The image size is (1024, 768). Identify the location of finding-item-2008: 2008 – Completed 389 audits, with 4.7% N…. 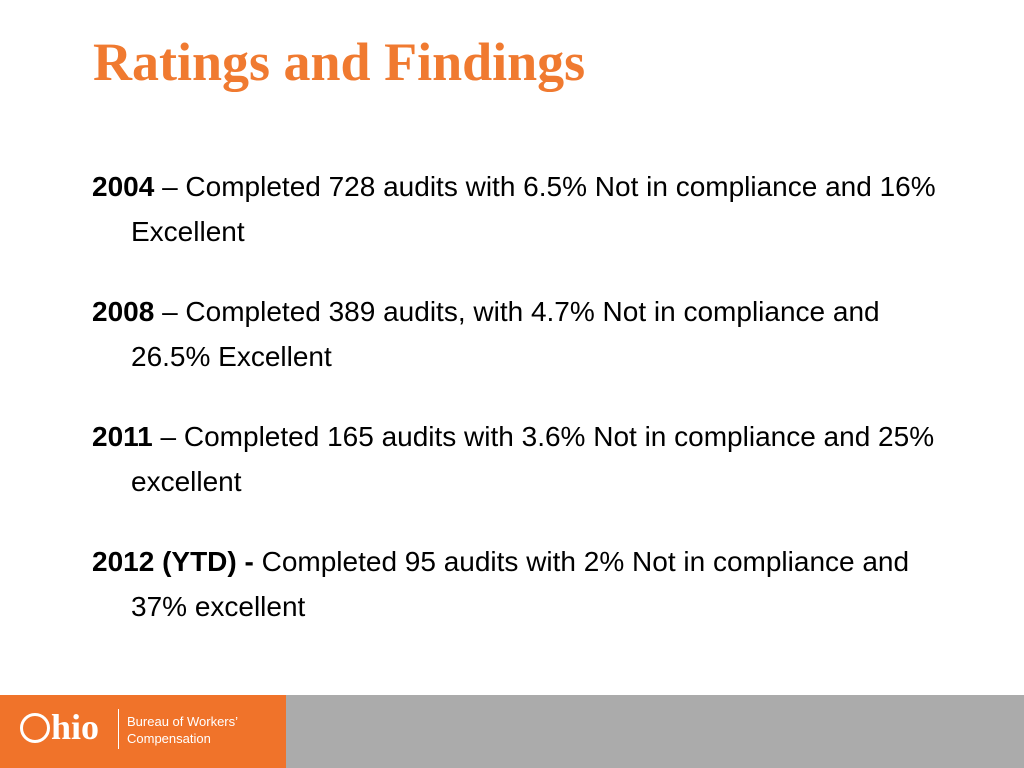
(522, 334).